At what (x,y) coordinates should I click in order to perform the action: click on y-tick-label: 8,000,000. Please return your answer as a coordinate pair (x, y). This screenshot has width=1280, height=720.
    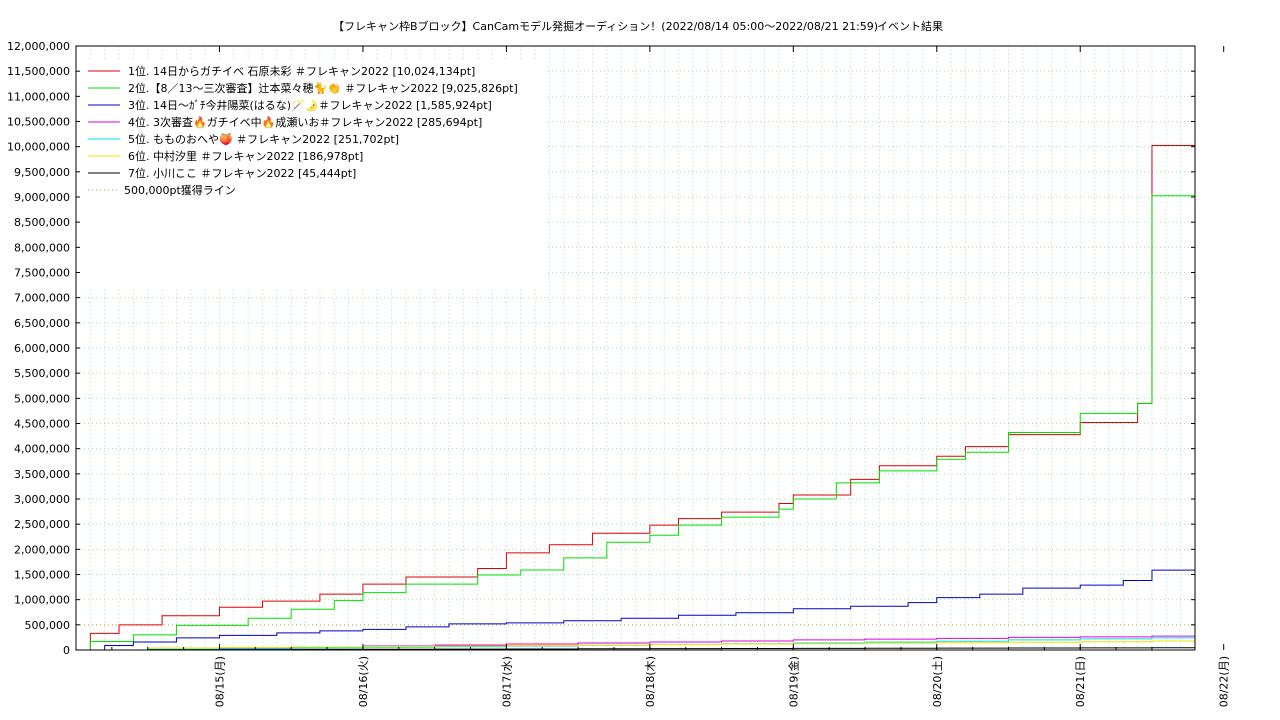
    Looking at the image, I should click on (42, 247).